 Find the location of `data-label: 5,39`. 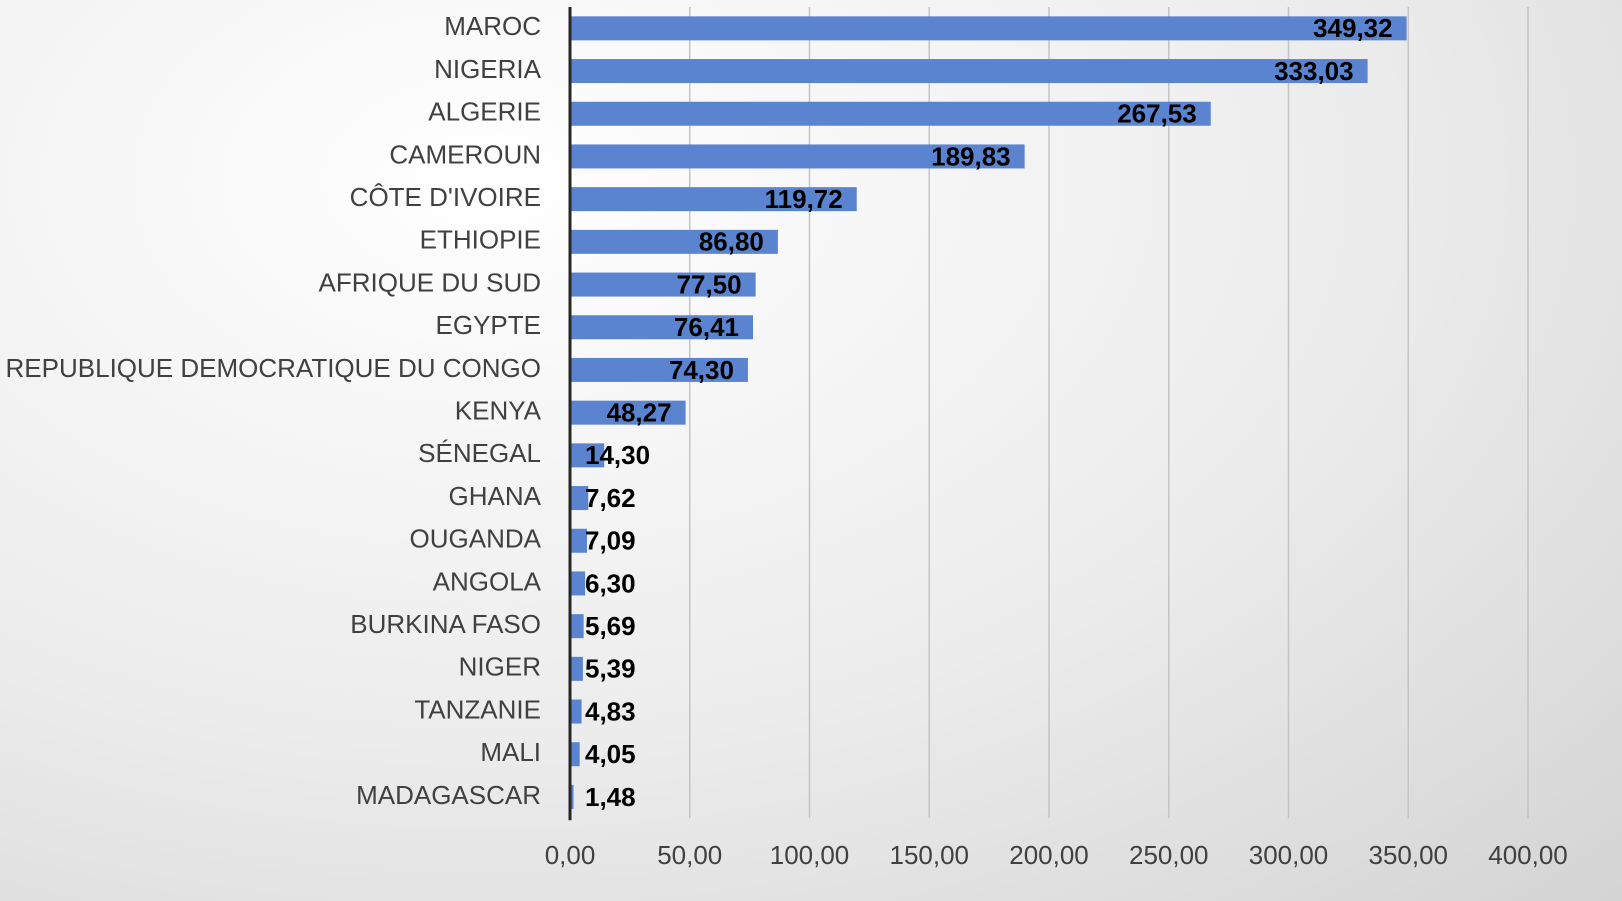

data-label: 5,39 is located at coordinates (610, 669).